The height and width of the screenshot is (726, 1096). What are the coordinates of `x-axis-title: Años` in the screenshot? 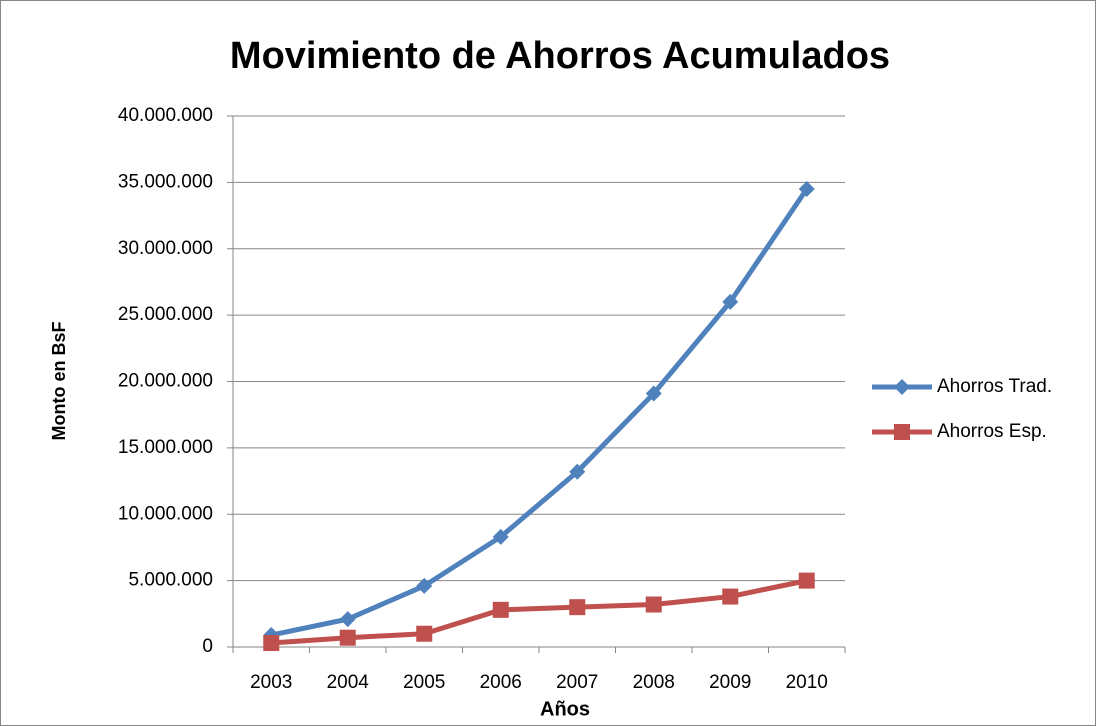 It's located at (565, 709).